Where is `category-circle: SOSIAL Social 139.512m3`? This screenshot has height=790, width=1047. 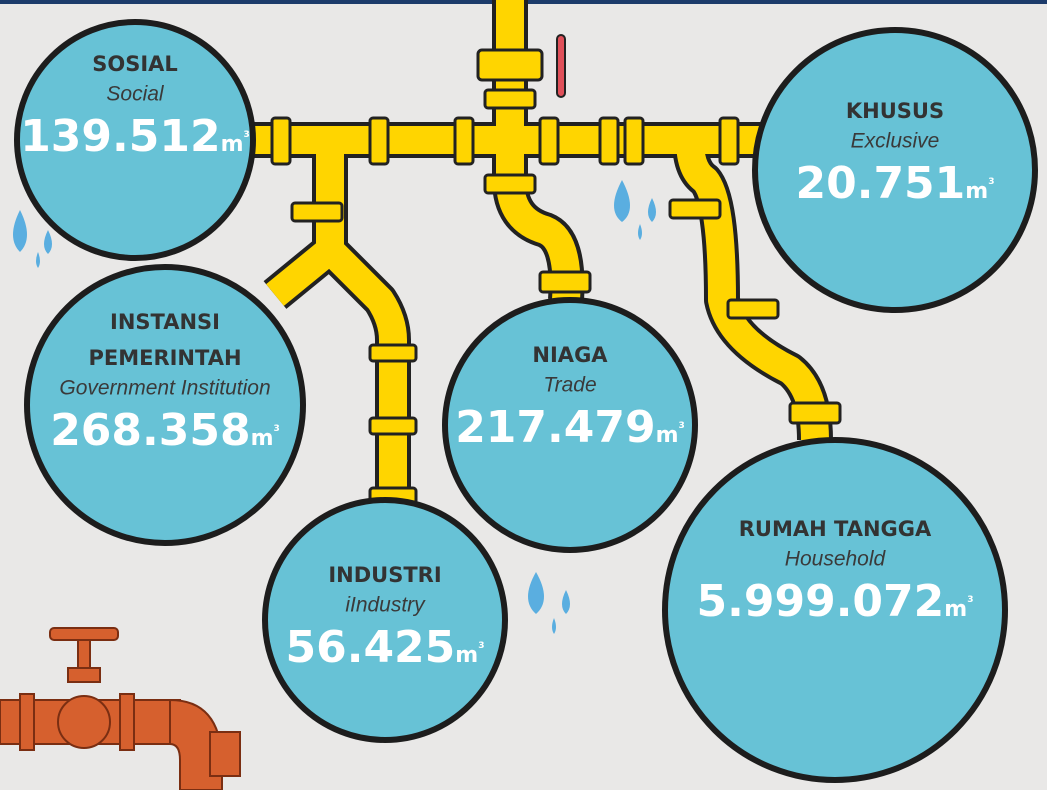 category-circle: SOSIAL Social 139.512m3 is located at coordinates (135, 140).